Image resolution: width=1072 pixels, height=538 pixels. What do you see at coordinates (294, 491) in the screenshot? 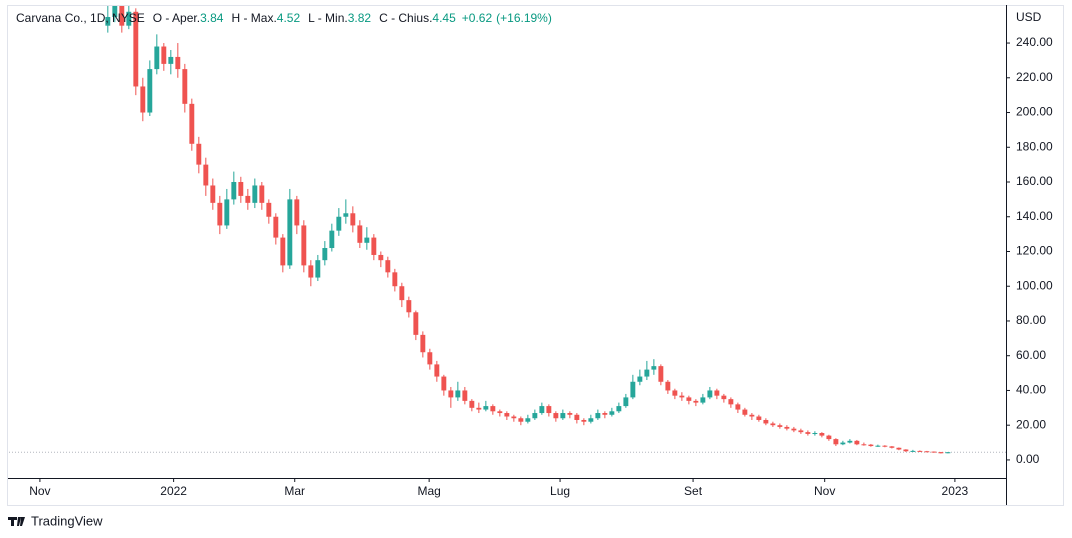
I see `x-tick-label: Mar` at bounding box center [294, 491].